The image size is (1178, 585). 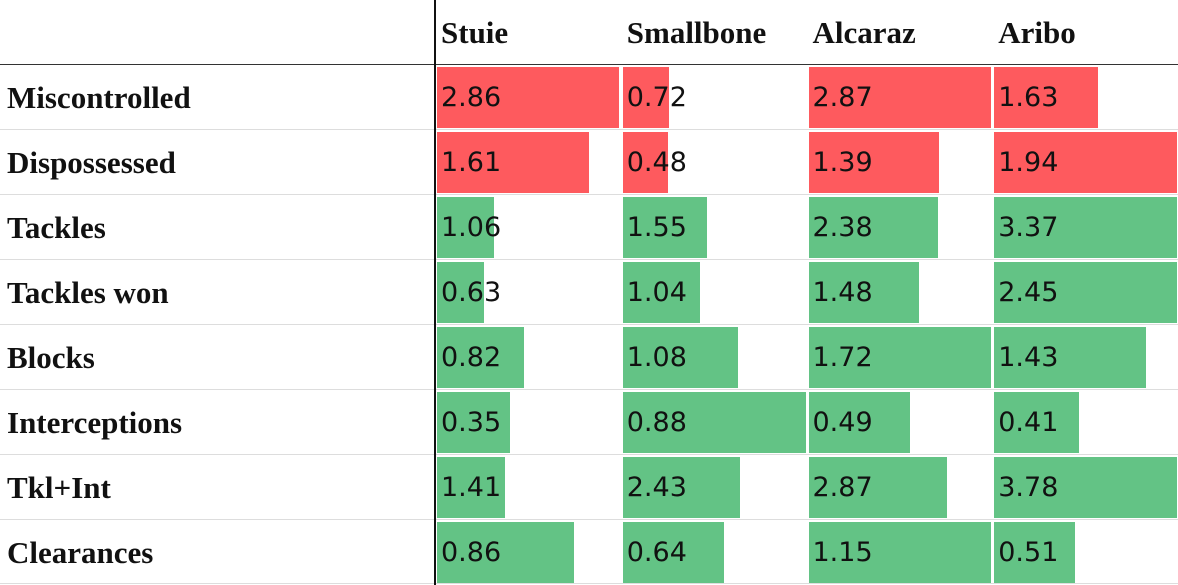 What do you see at coordinates (656, 552) in the screenshot?
I see `cell-value: 0.64` at bounding box center [656, 552].